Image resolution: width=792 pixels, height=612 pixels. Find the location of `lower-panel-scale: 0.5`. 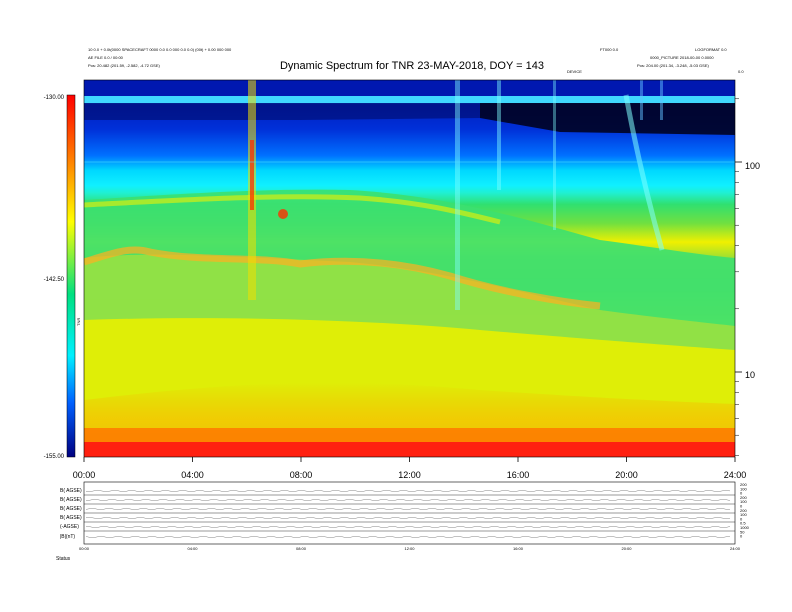

lower-panel-scale: 0.5 is located at coordinates (743, 523).